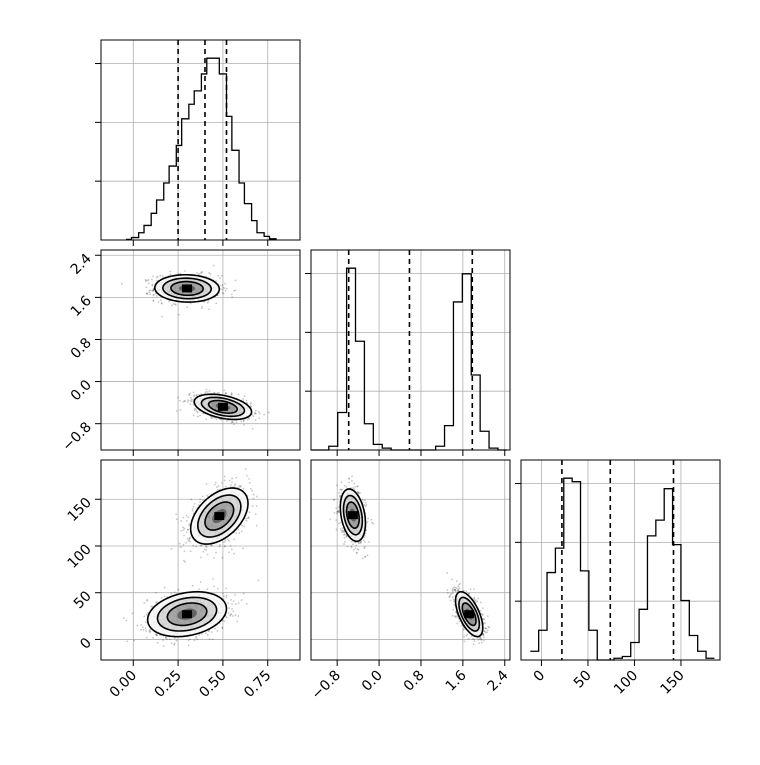 This screenshot has width=760, height=765. Describe the element at coordinates (219, 516) in the screenshot. I see `density-peak` at that location.